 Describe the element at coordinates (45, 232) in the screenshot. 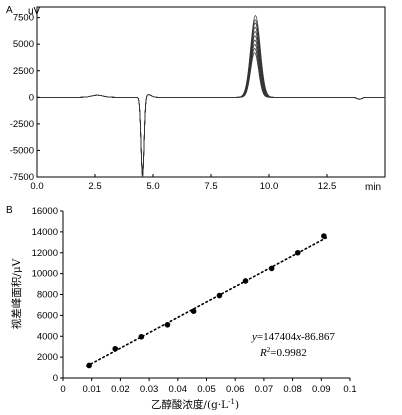

I see `panel-b-y-tick-label: 14000` at that location.